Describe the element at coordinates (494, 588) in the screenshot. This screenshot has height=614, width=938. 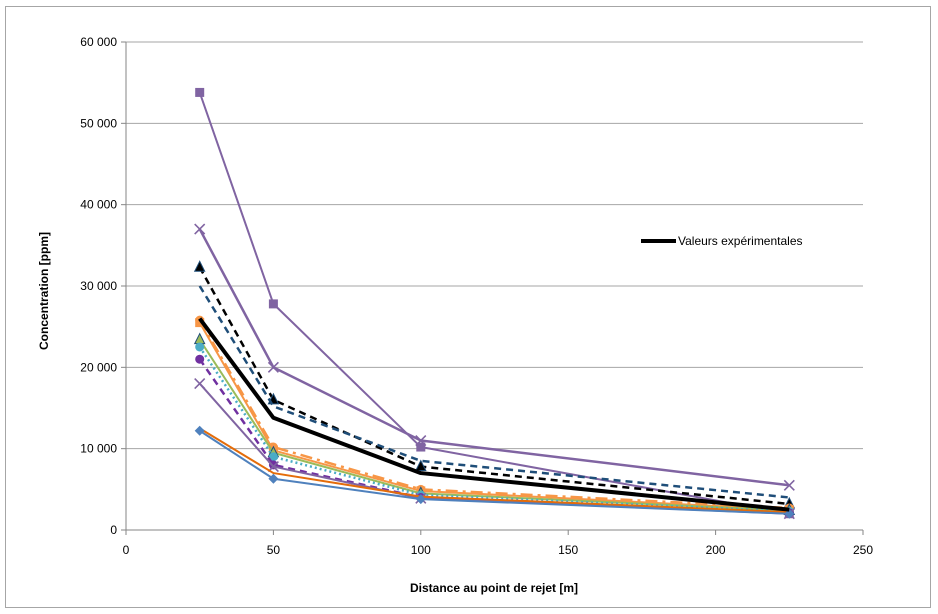
I see `x-axis-title: Distance au point de rejet [m]` at that location.